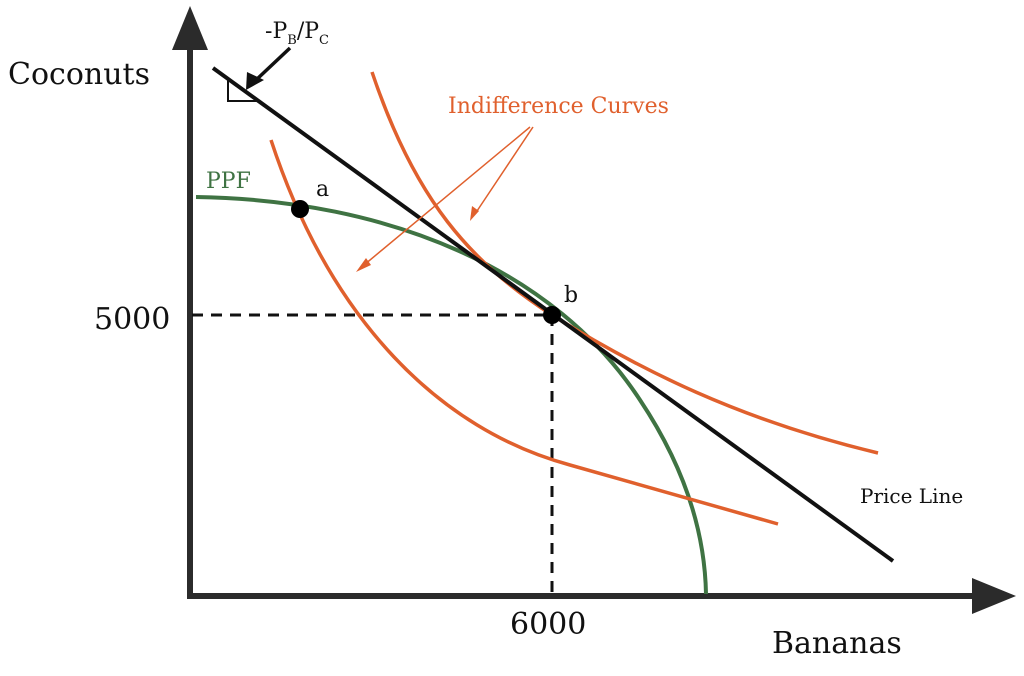 This screenshot has width=1024, height=676. I want to click on x-axis-label: Bananas, so click(837, 643).